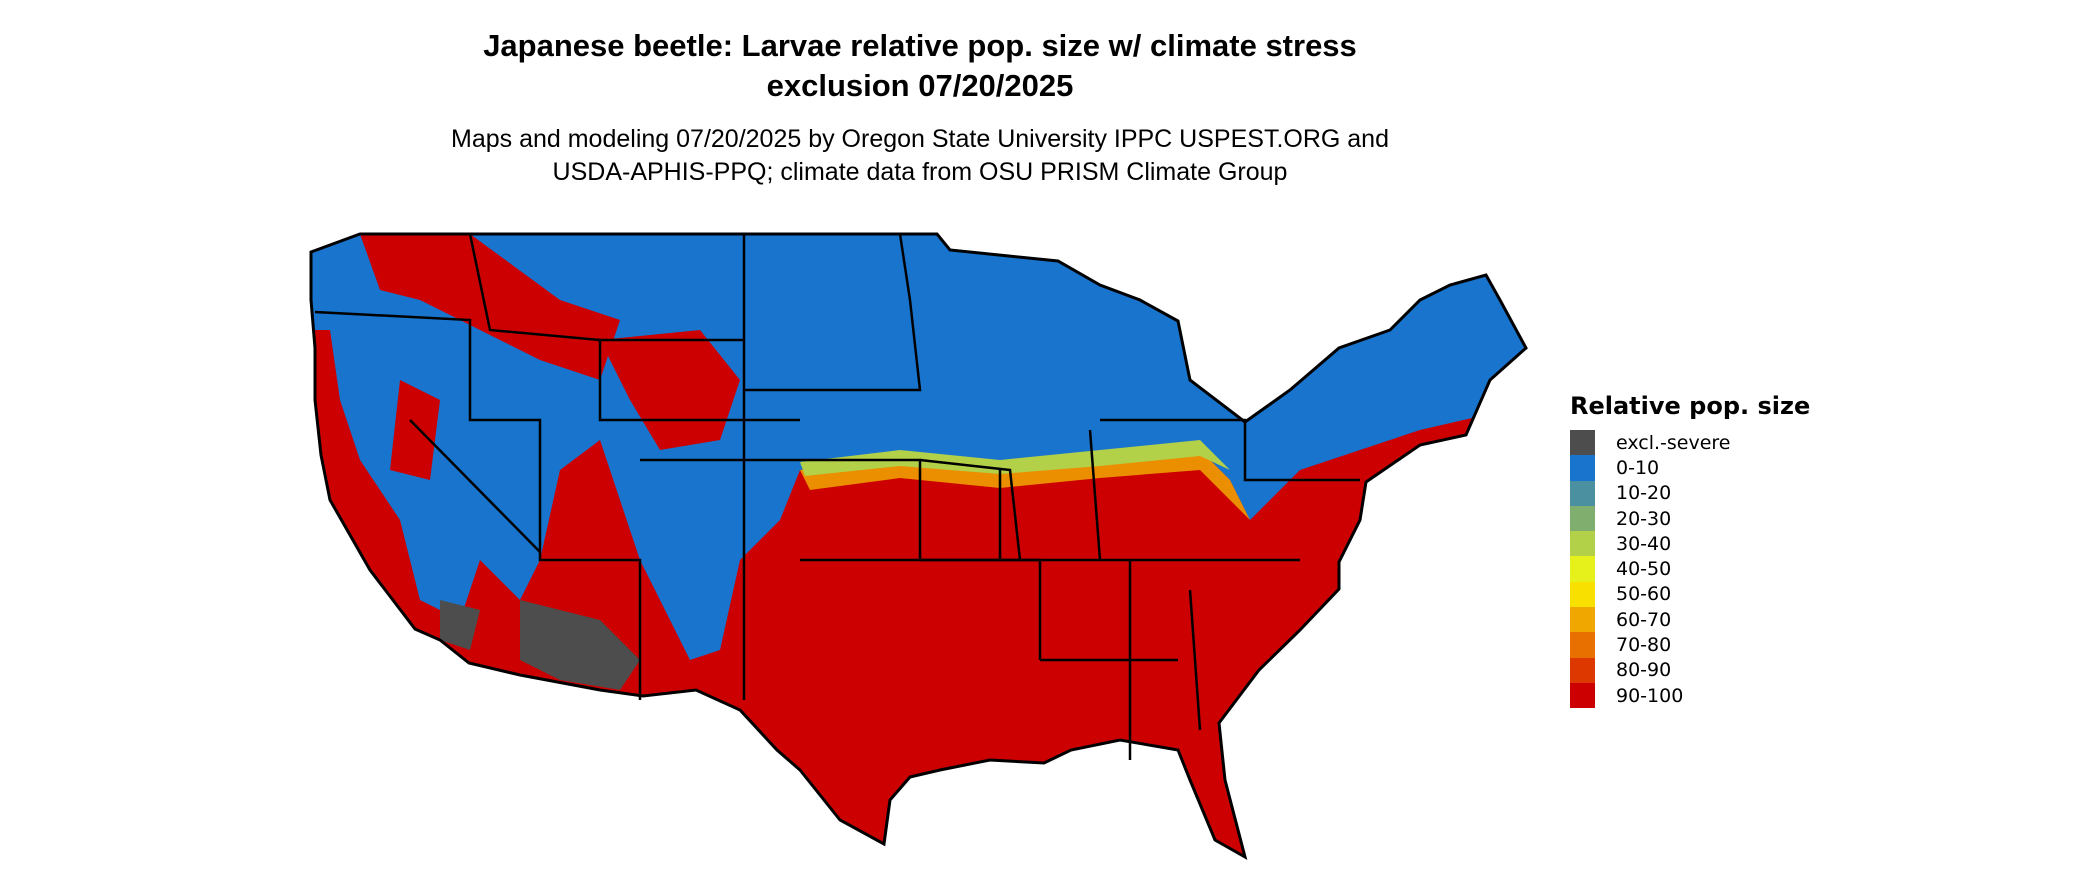 The image size is (2100, 892). What do you see at coordinates (1690, 645) in the screenshot?
I see `legend-item: 70-80` at bounding box center [1690, 645].